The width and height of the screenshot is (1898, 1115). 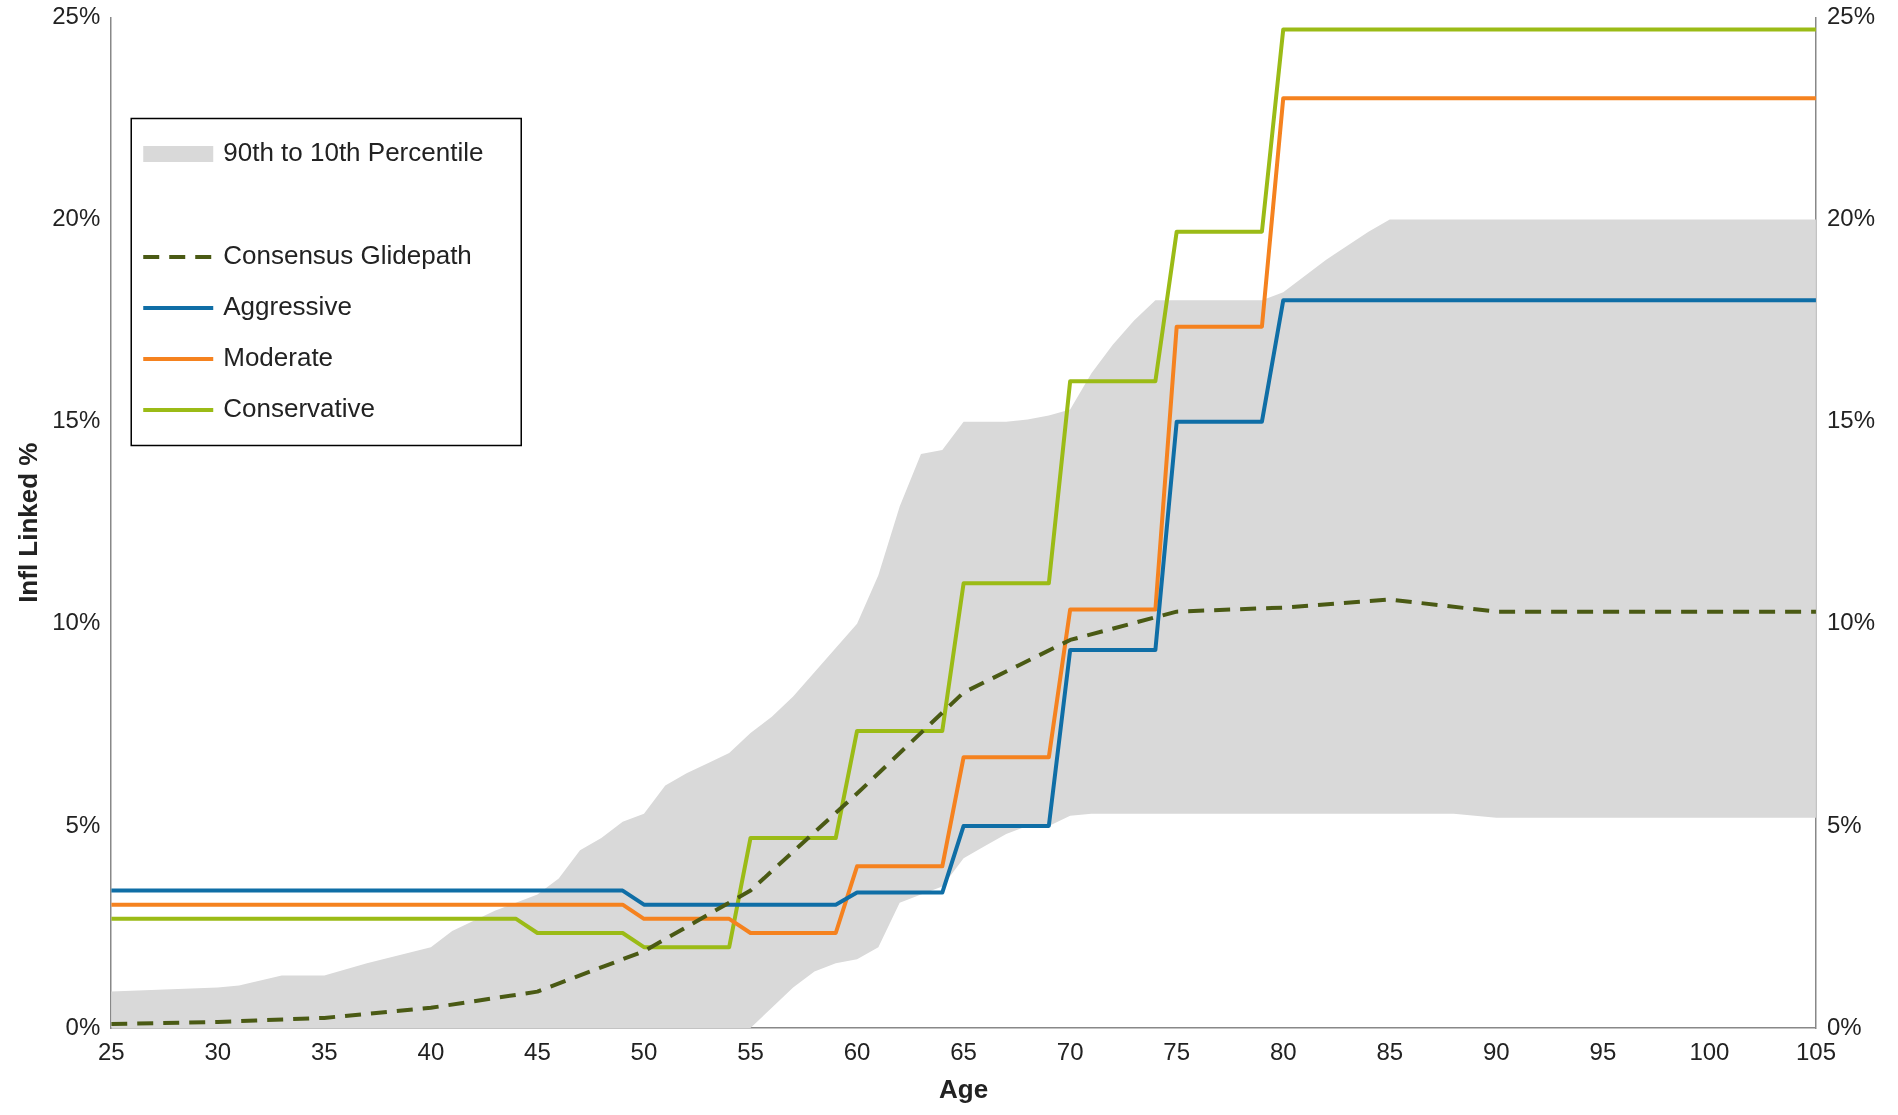 What do you see at coordinates (1815, 1052) in the screenshot?
I see `x-tick-label: 105` at bounding box center [1815, 1052].